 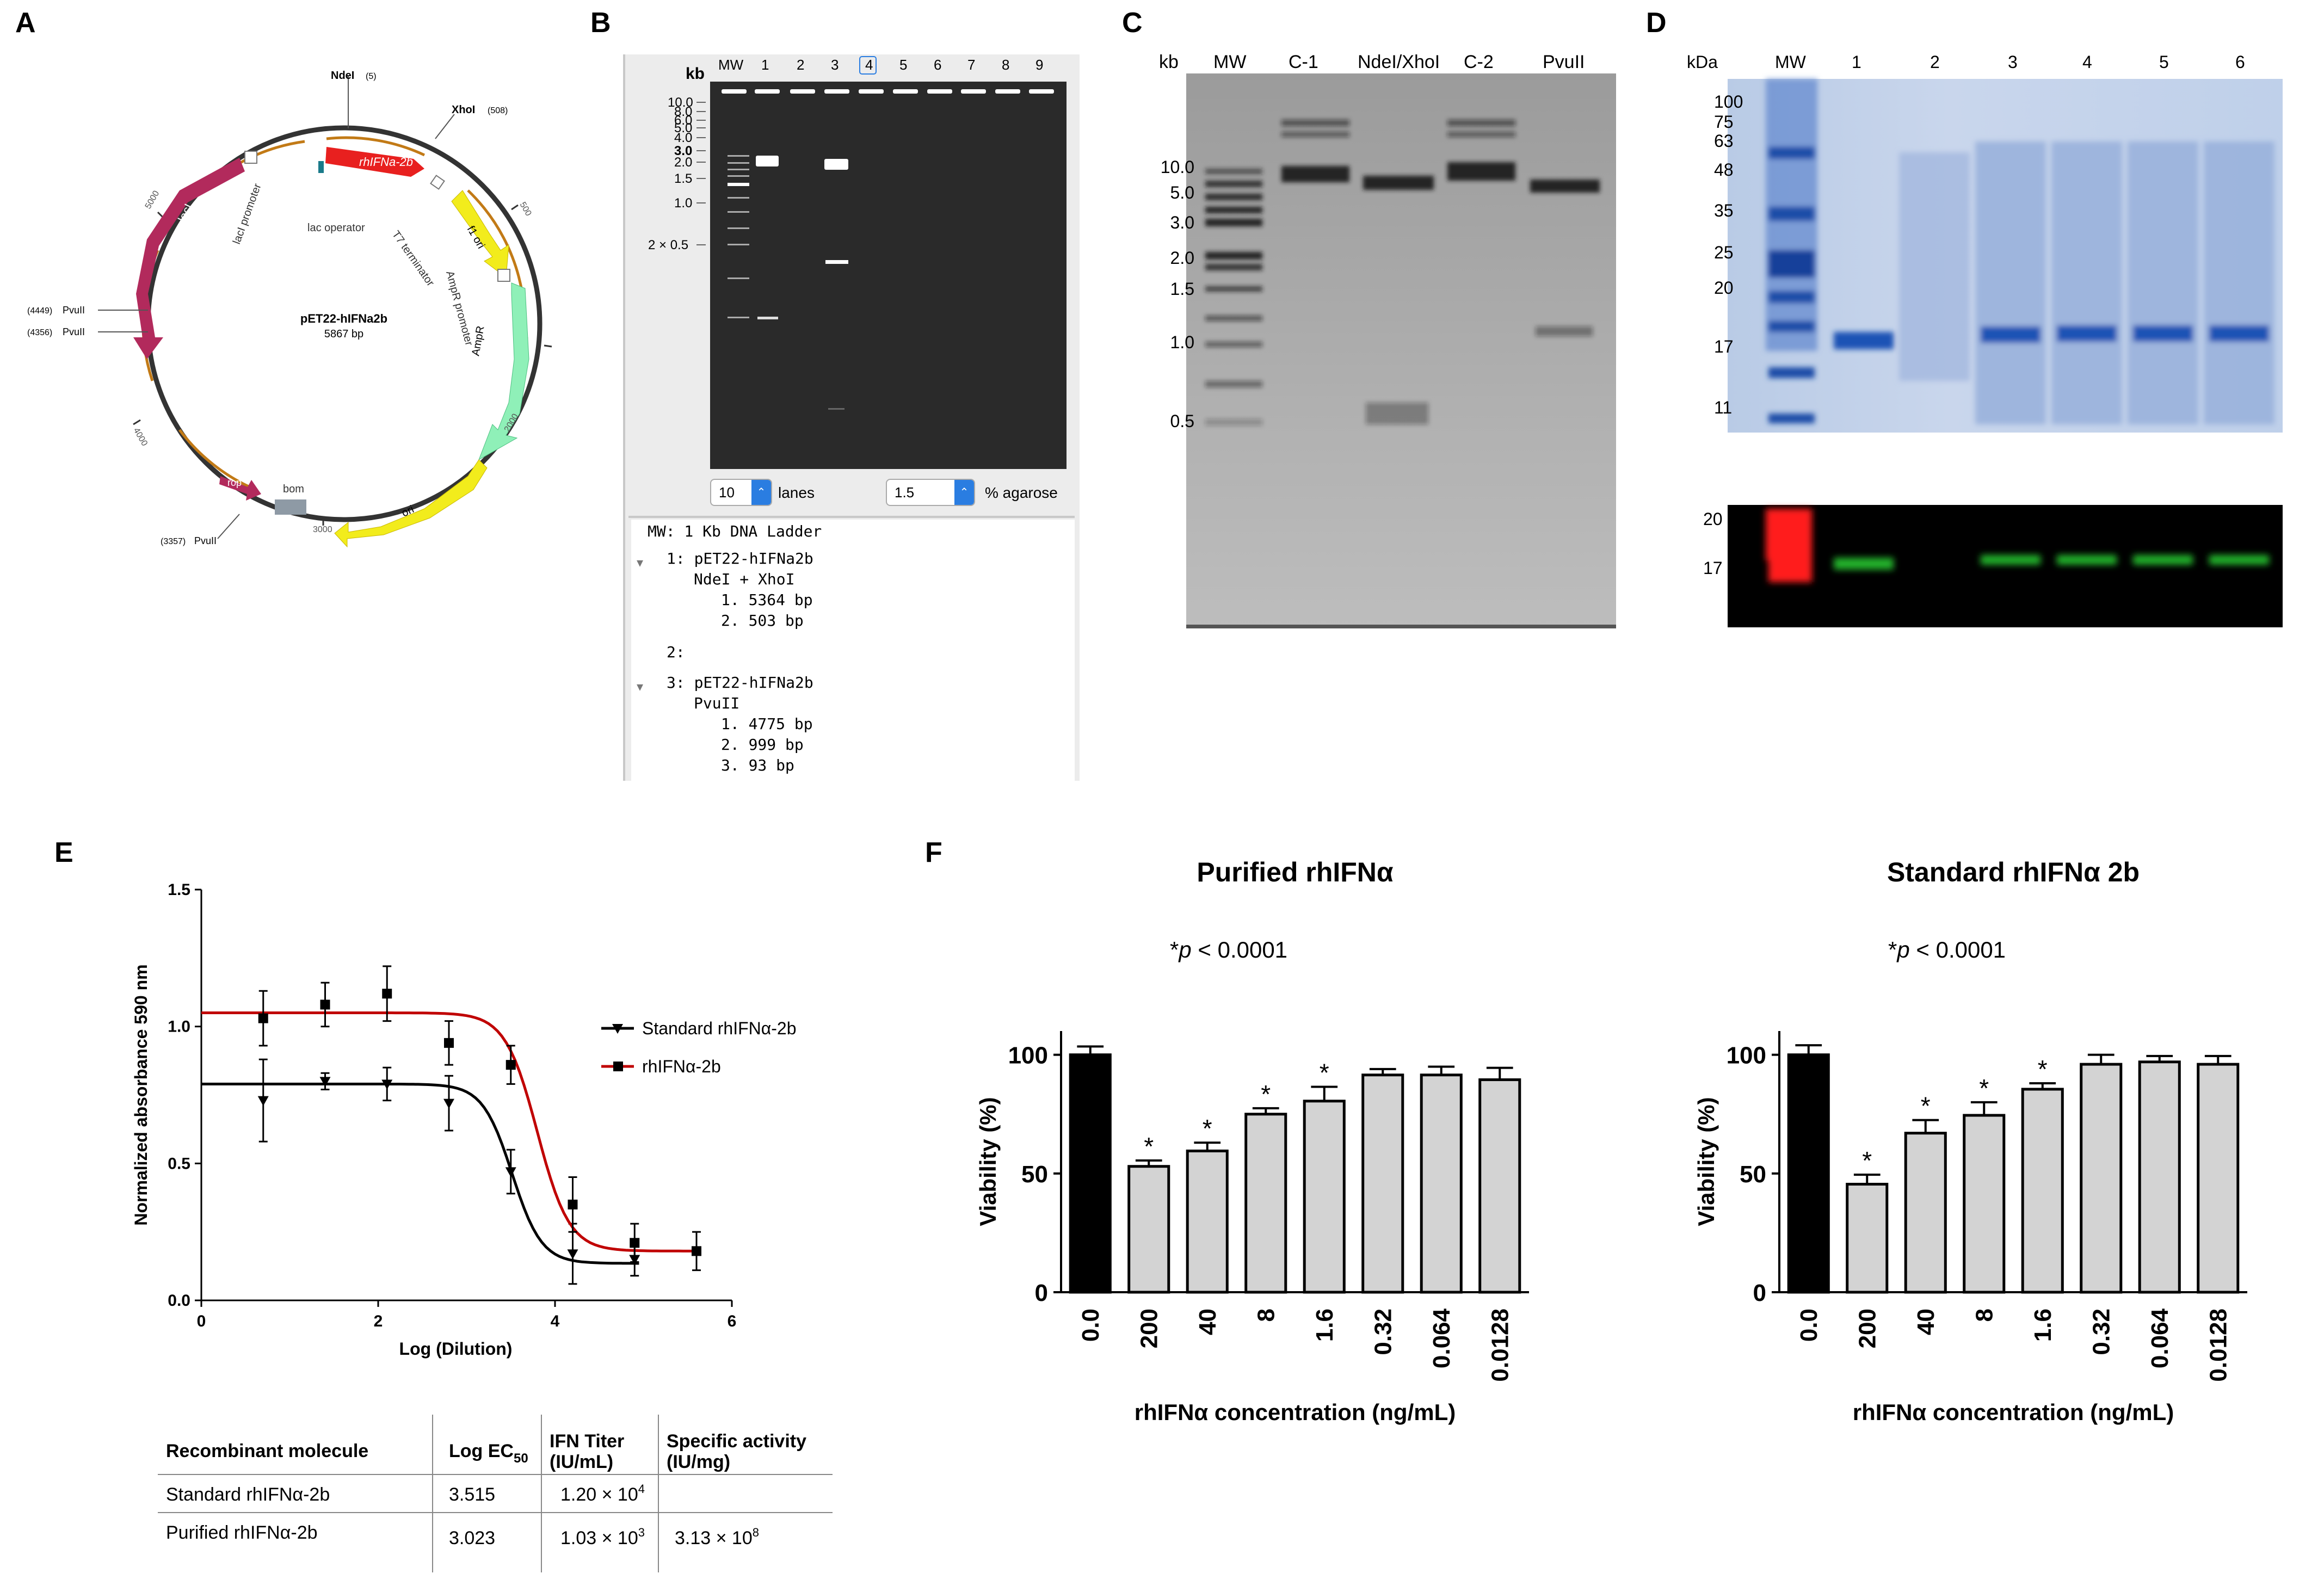 What do you see at coordinates (294, 489) in the screenshot?
I see `feature-bom-label: bom` at bounding box center [294, 489].